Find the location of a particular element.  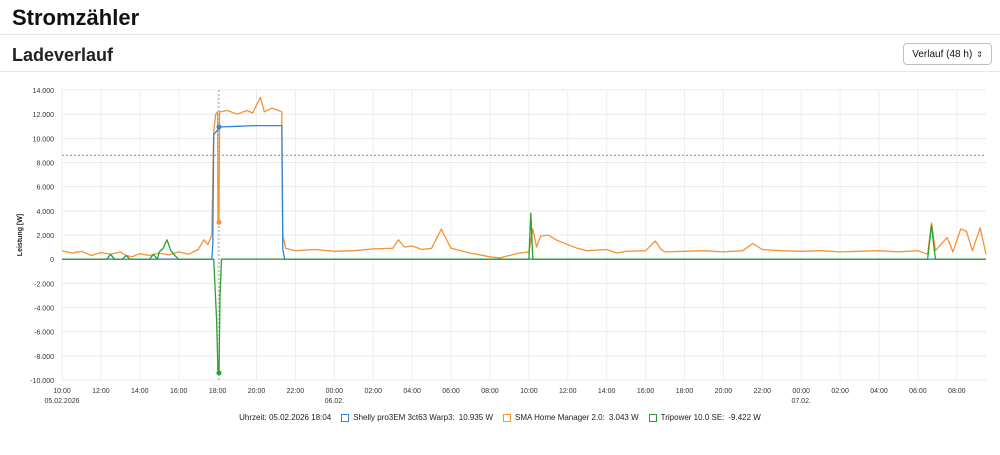

page-title: Stromzähler is located at coordinates (76, 17).